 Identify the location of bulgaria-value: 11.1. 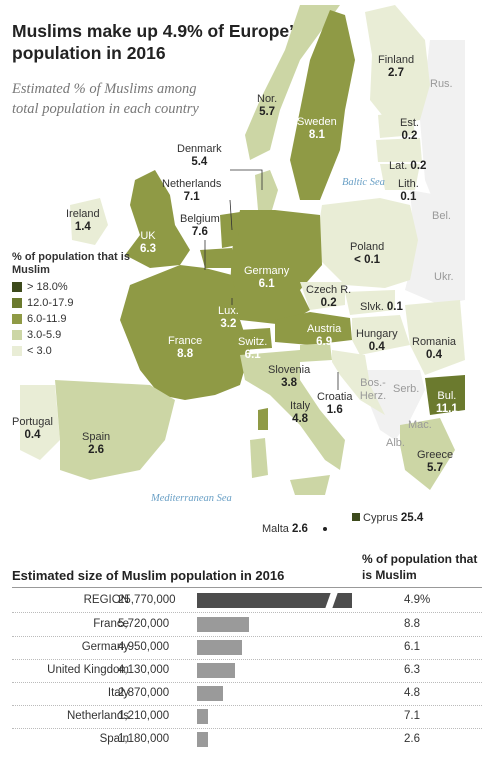
(447, 409).